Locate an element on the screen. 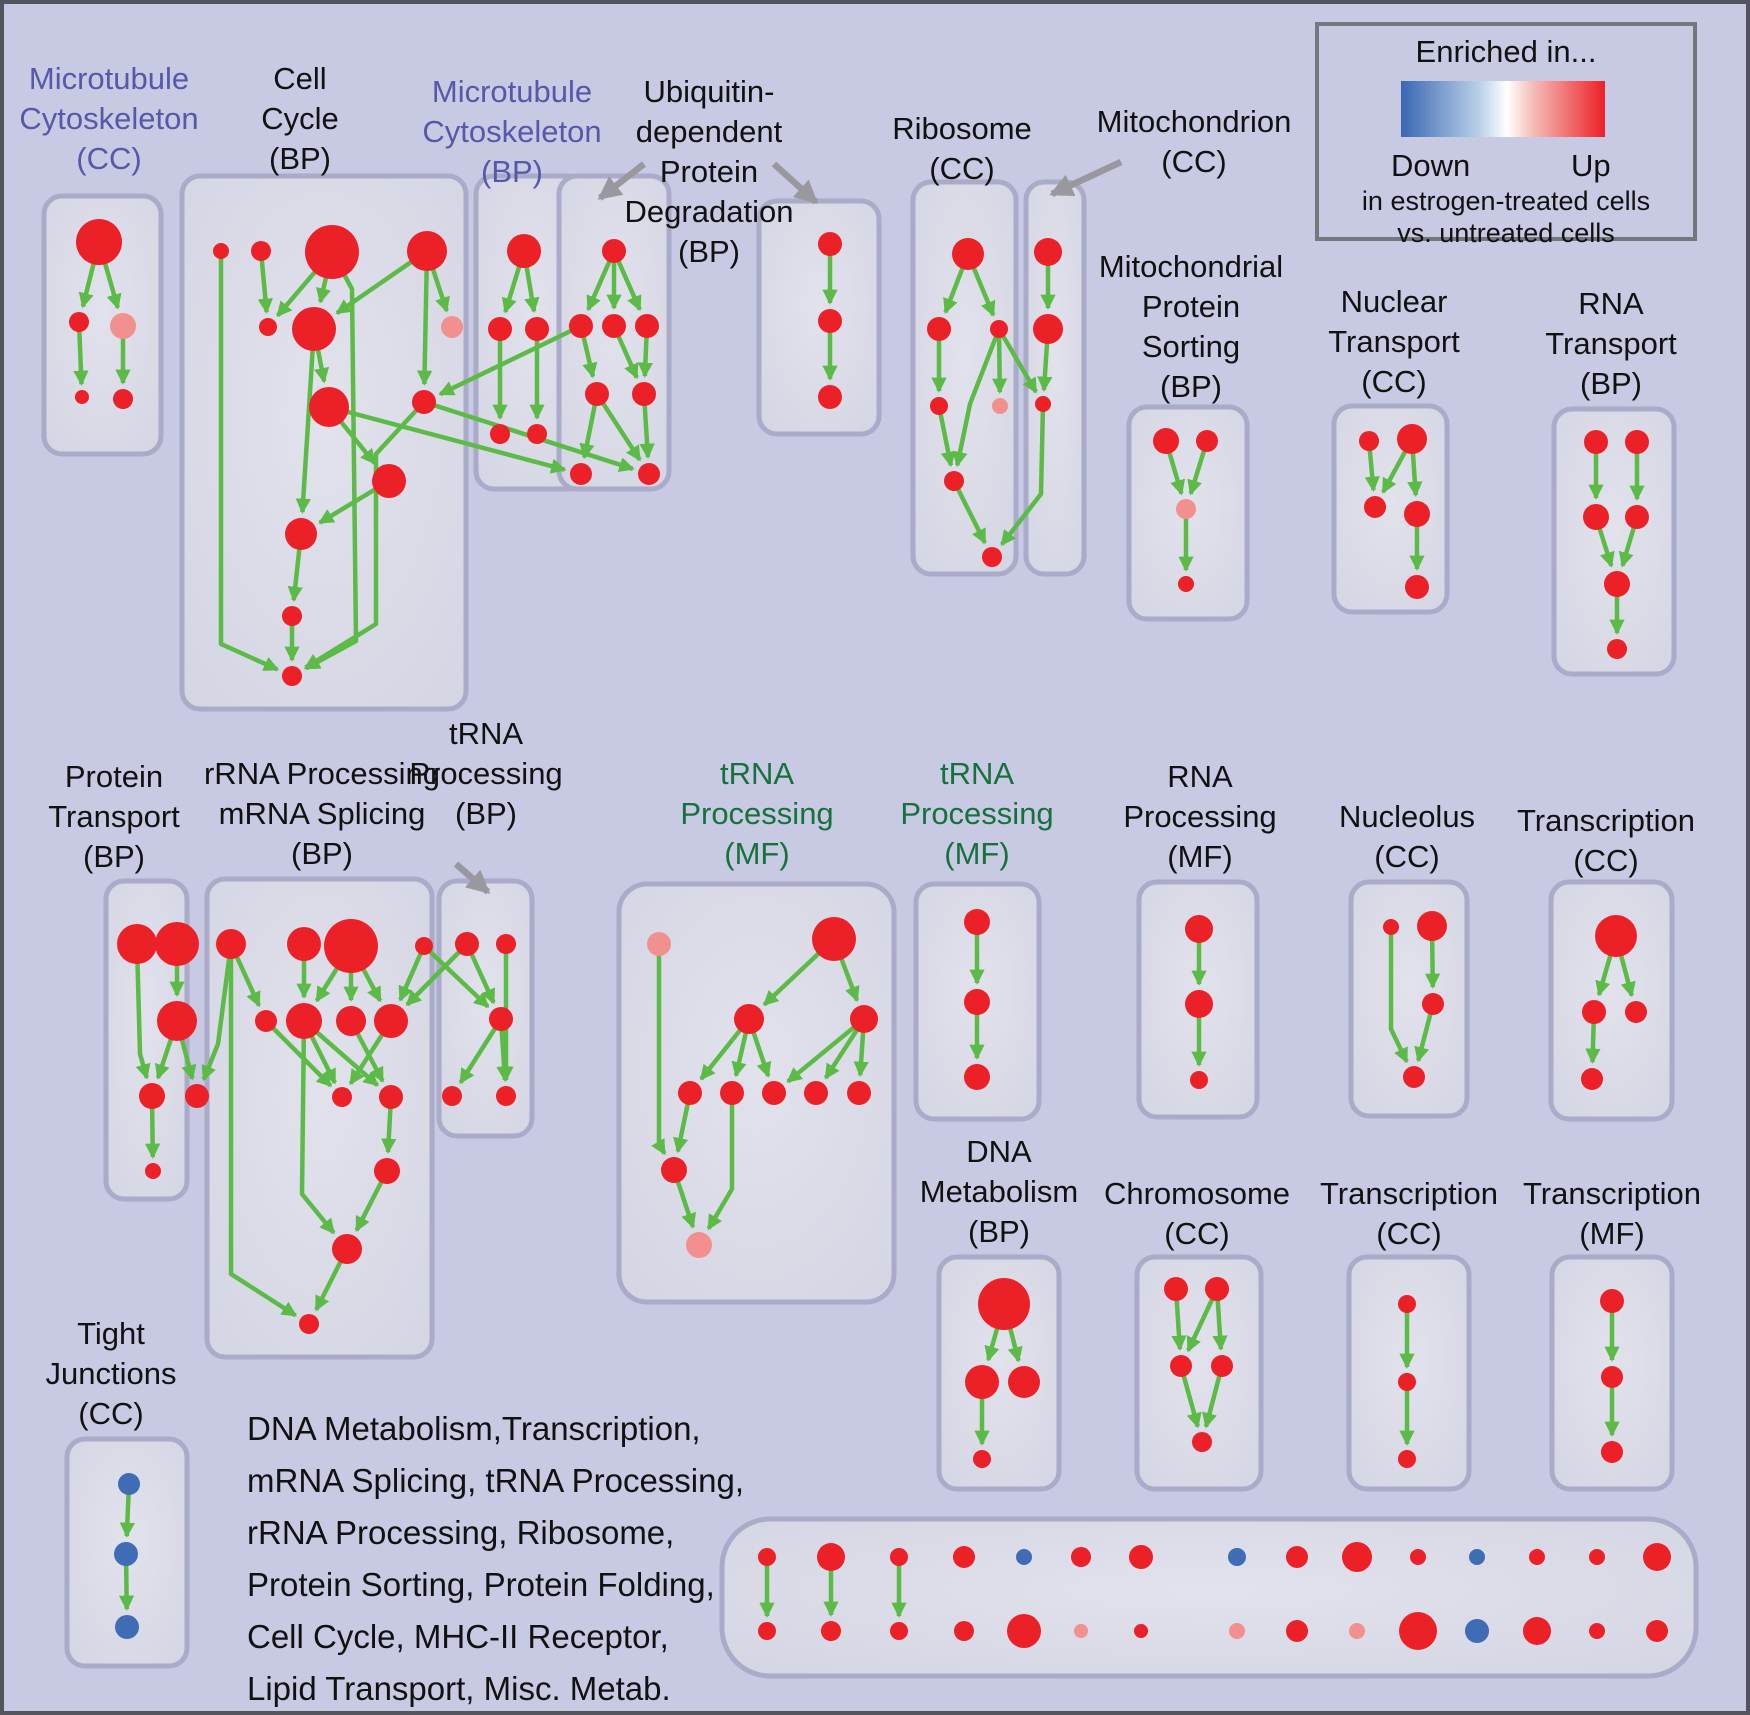 The width and height of the screenshot is (1750, 1715). label-transcription-mf: Transcription (MF) is located at coordinates (1612, 1213).